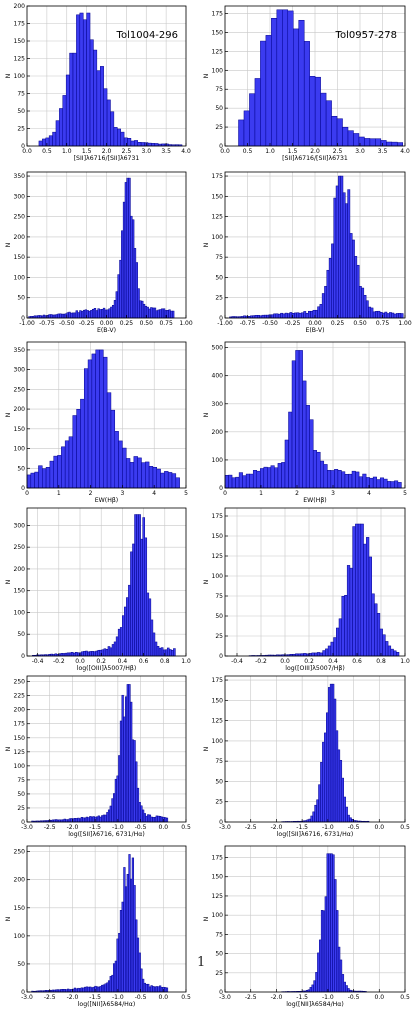 The width and height of the screenshot is (415, 1016). What do you see at coordinates (106, 330) in the screenshot?
I see `x-axis-label: E(B-V)` at bounding box center [106, 330].